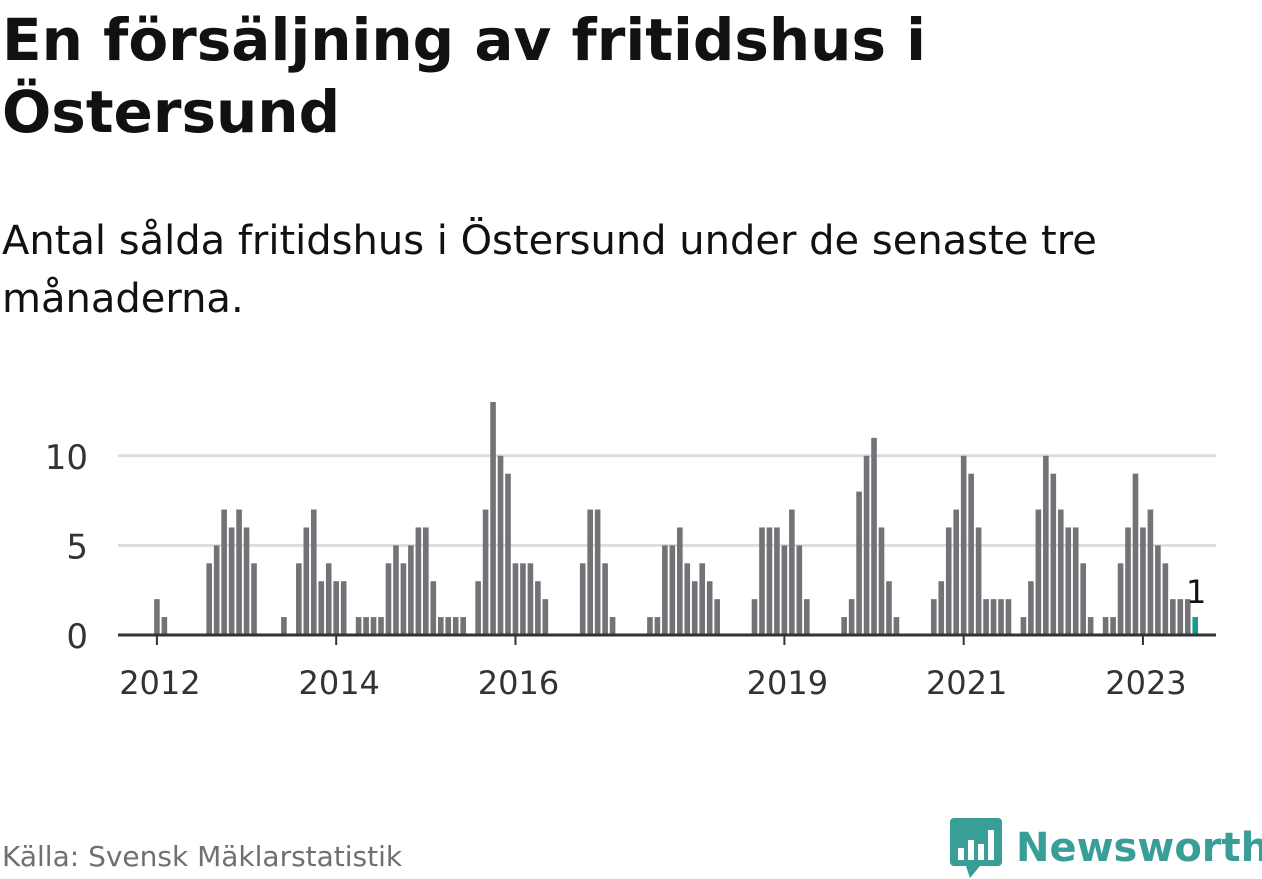 This screenshot has width=1262, height=879. I want to click on chart-title: En försäljning av fritidshus i Östersund, so click(464, 76).